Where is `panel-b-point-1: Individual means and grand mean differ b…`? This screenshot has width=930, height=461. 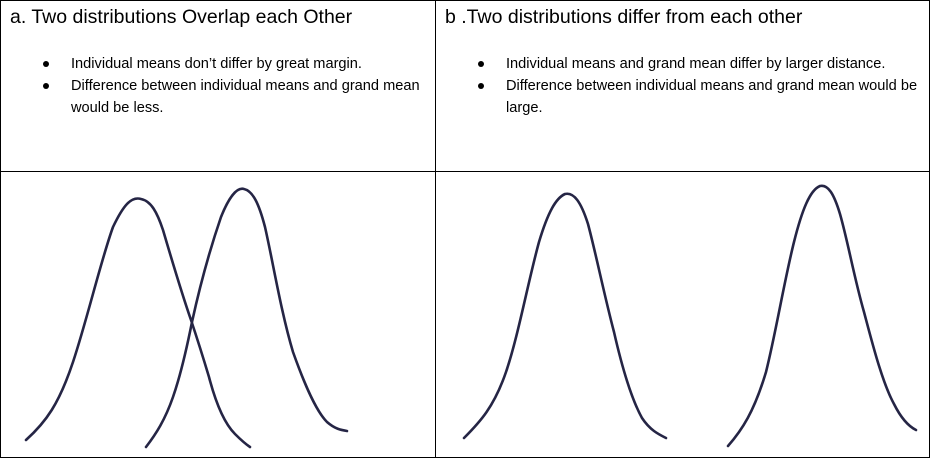
panel-b-point-1: Individual means and grand mean differ b… is located at coordinates (699, 64).